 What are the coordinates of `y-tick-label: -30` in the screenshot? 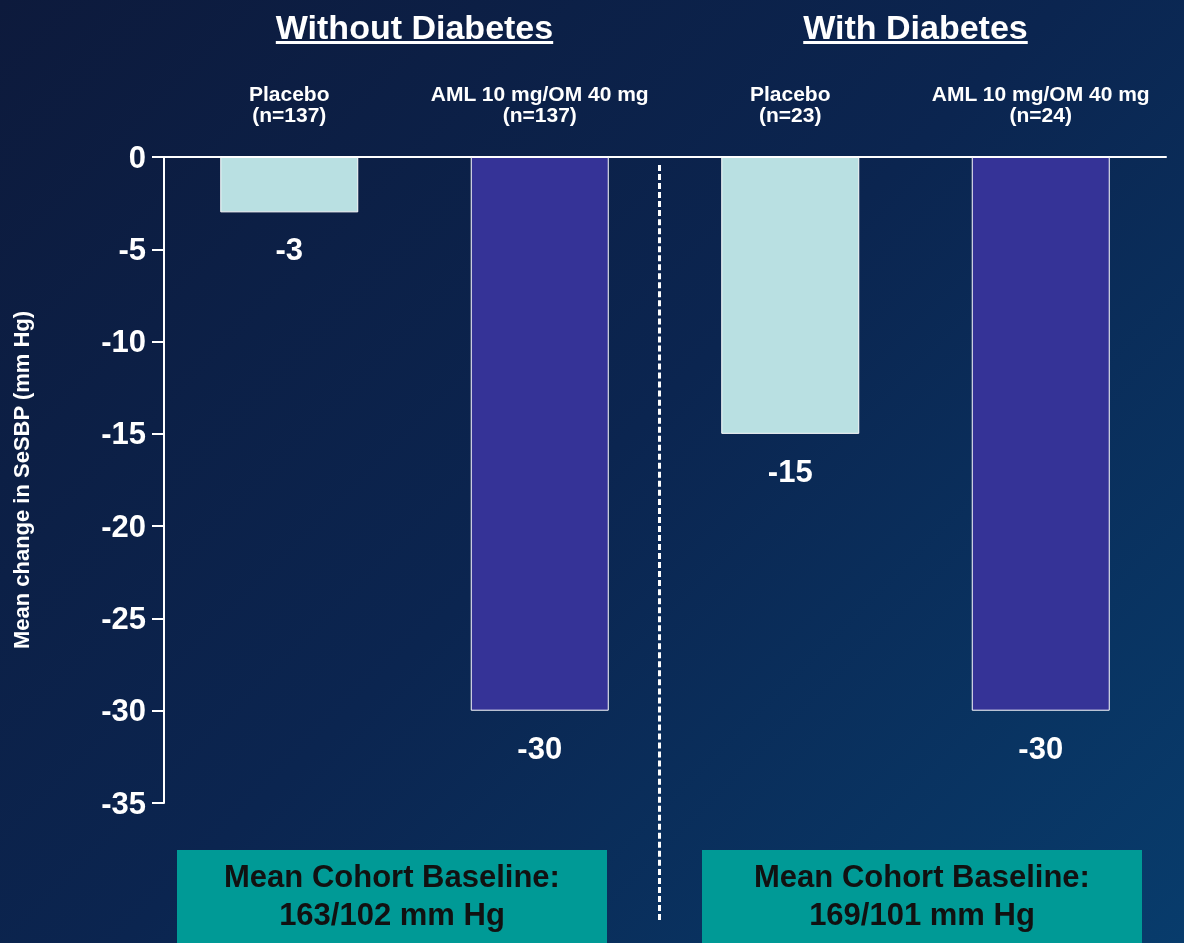 It's located at (123, 711).